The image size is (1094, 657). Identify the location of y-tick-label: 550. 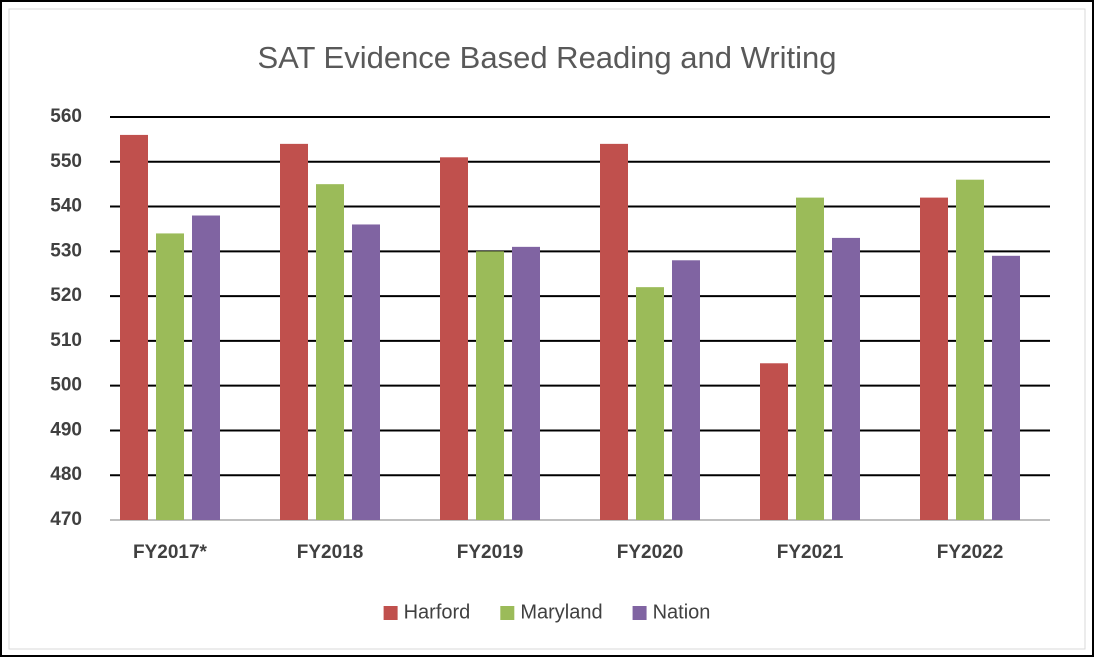
(66, 161).